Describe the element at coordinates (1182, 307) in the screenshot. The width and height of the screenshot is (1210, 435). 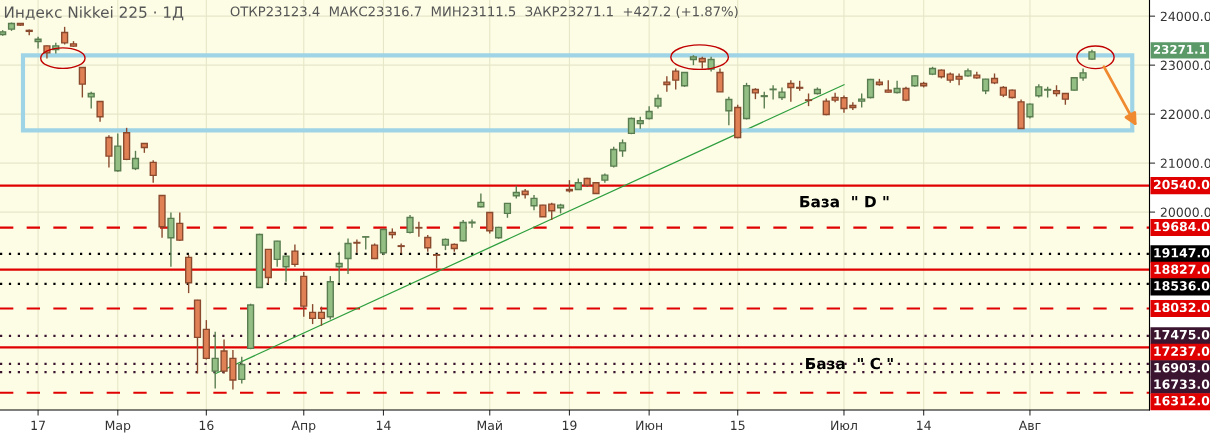
I see `ref-line-label: 18032.0` at that location.